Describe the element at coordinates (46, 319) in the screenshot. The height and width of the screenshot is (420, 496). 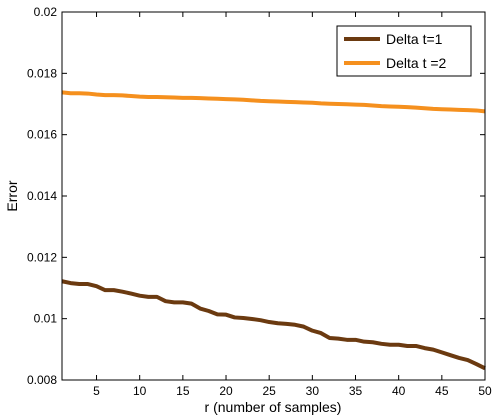
I see `y-tick-label: 0.01` at that location.